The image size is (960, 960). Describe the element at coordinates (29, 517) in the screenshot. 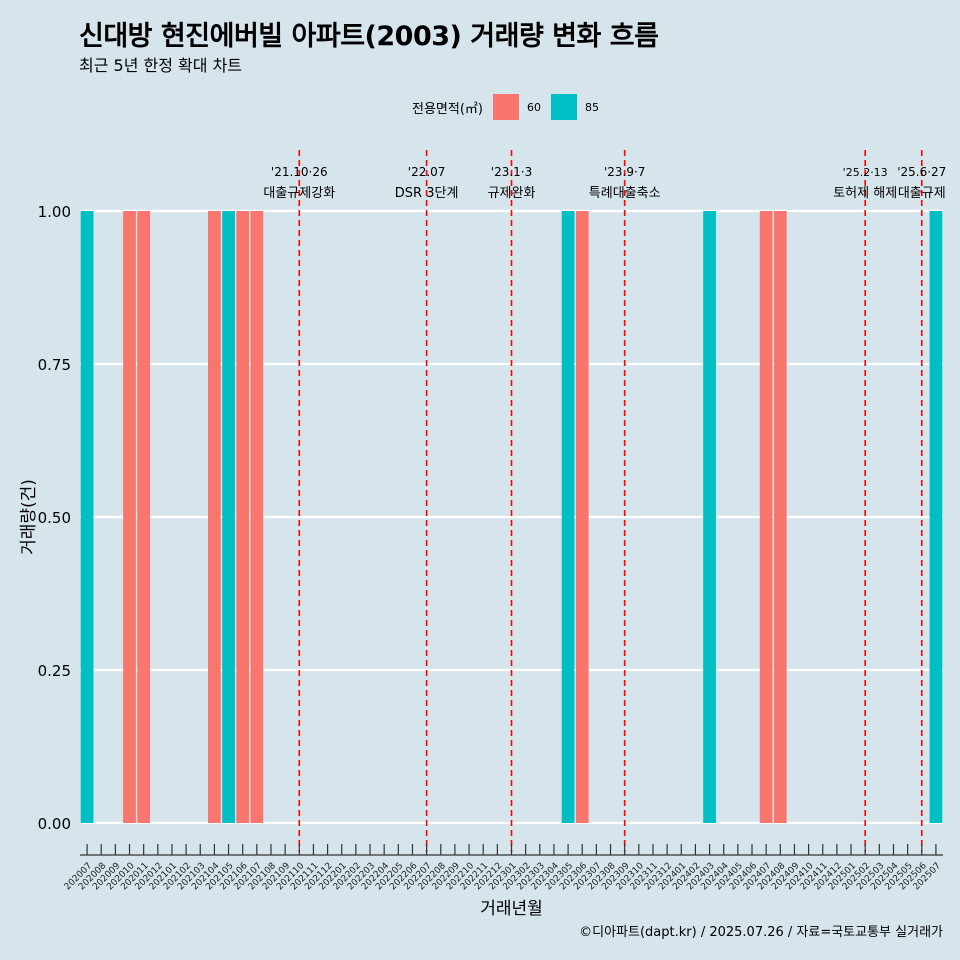

I see `y-axis-title: 거래량(건)` at that location.